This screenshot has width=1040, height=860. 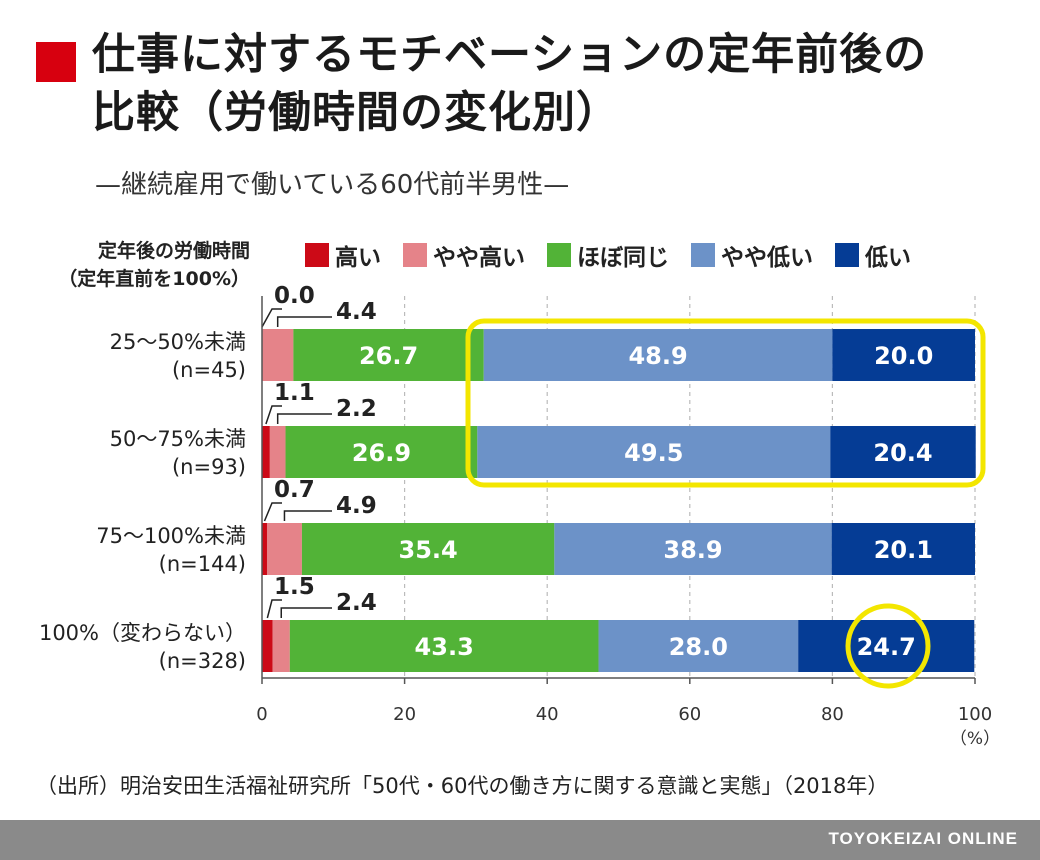 What do you see at coordinates (767, 258) in the screenshot?
I see `legend-label-somewhat-low: やや低い` at bounding box center [767, 258].